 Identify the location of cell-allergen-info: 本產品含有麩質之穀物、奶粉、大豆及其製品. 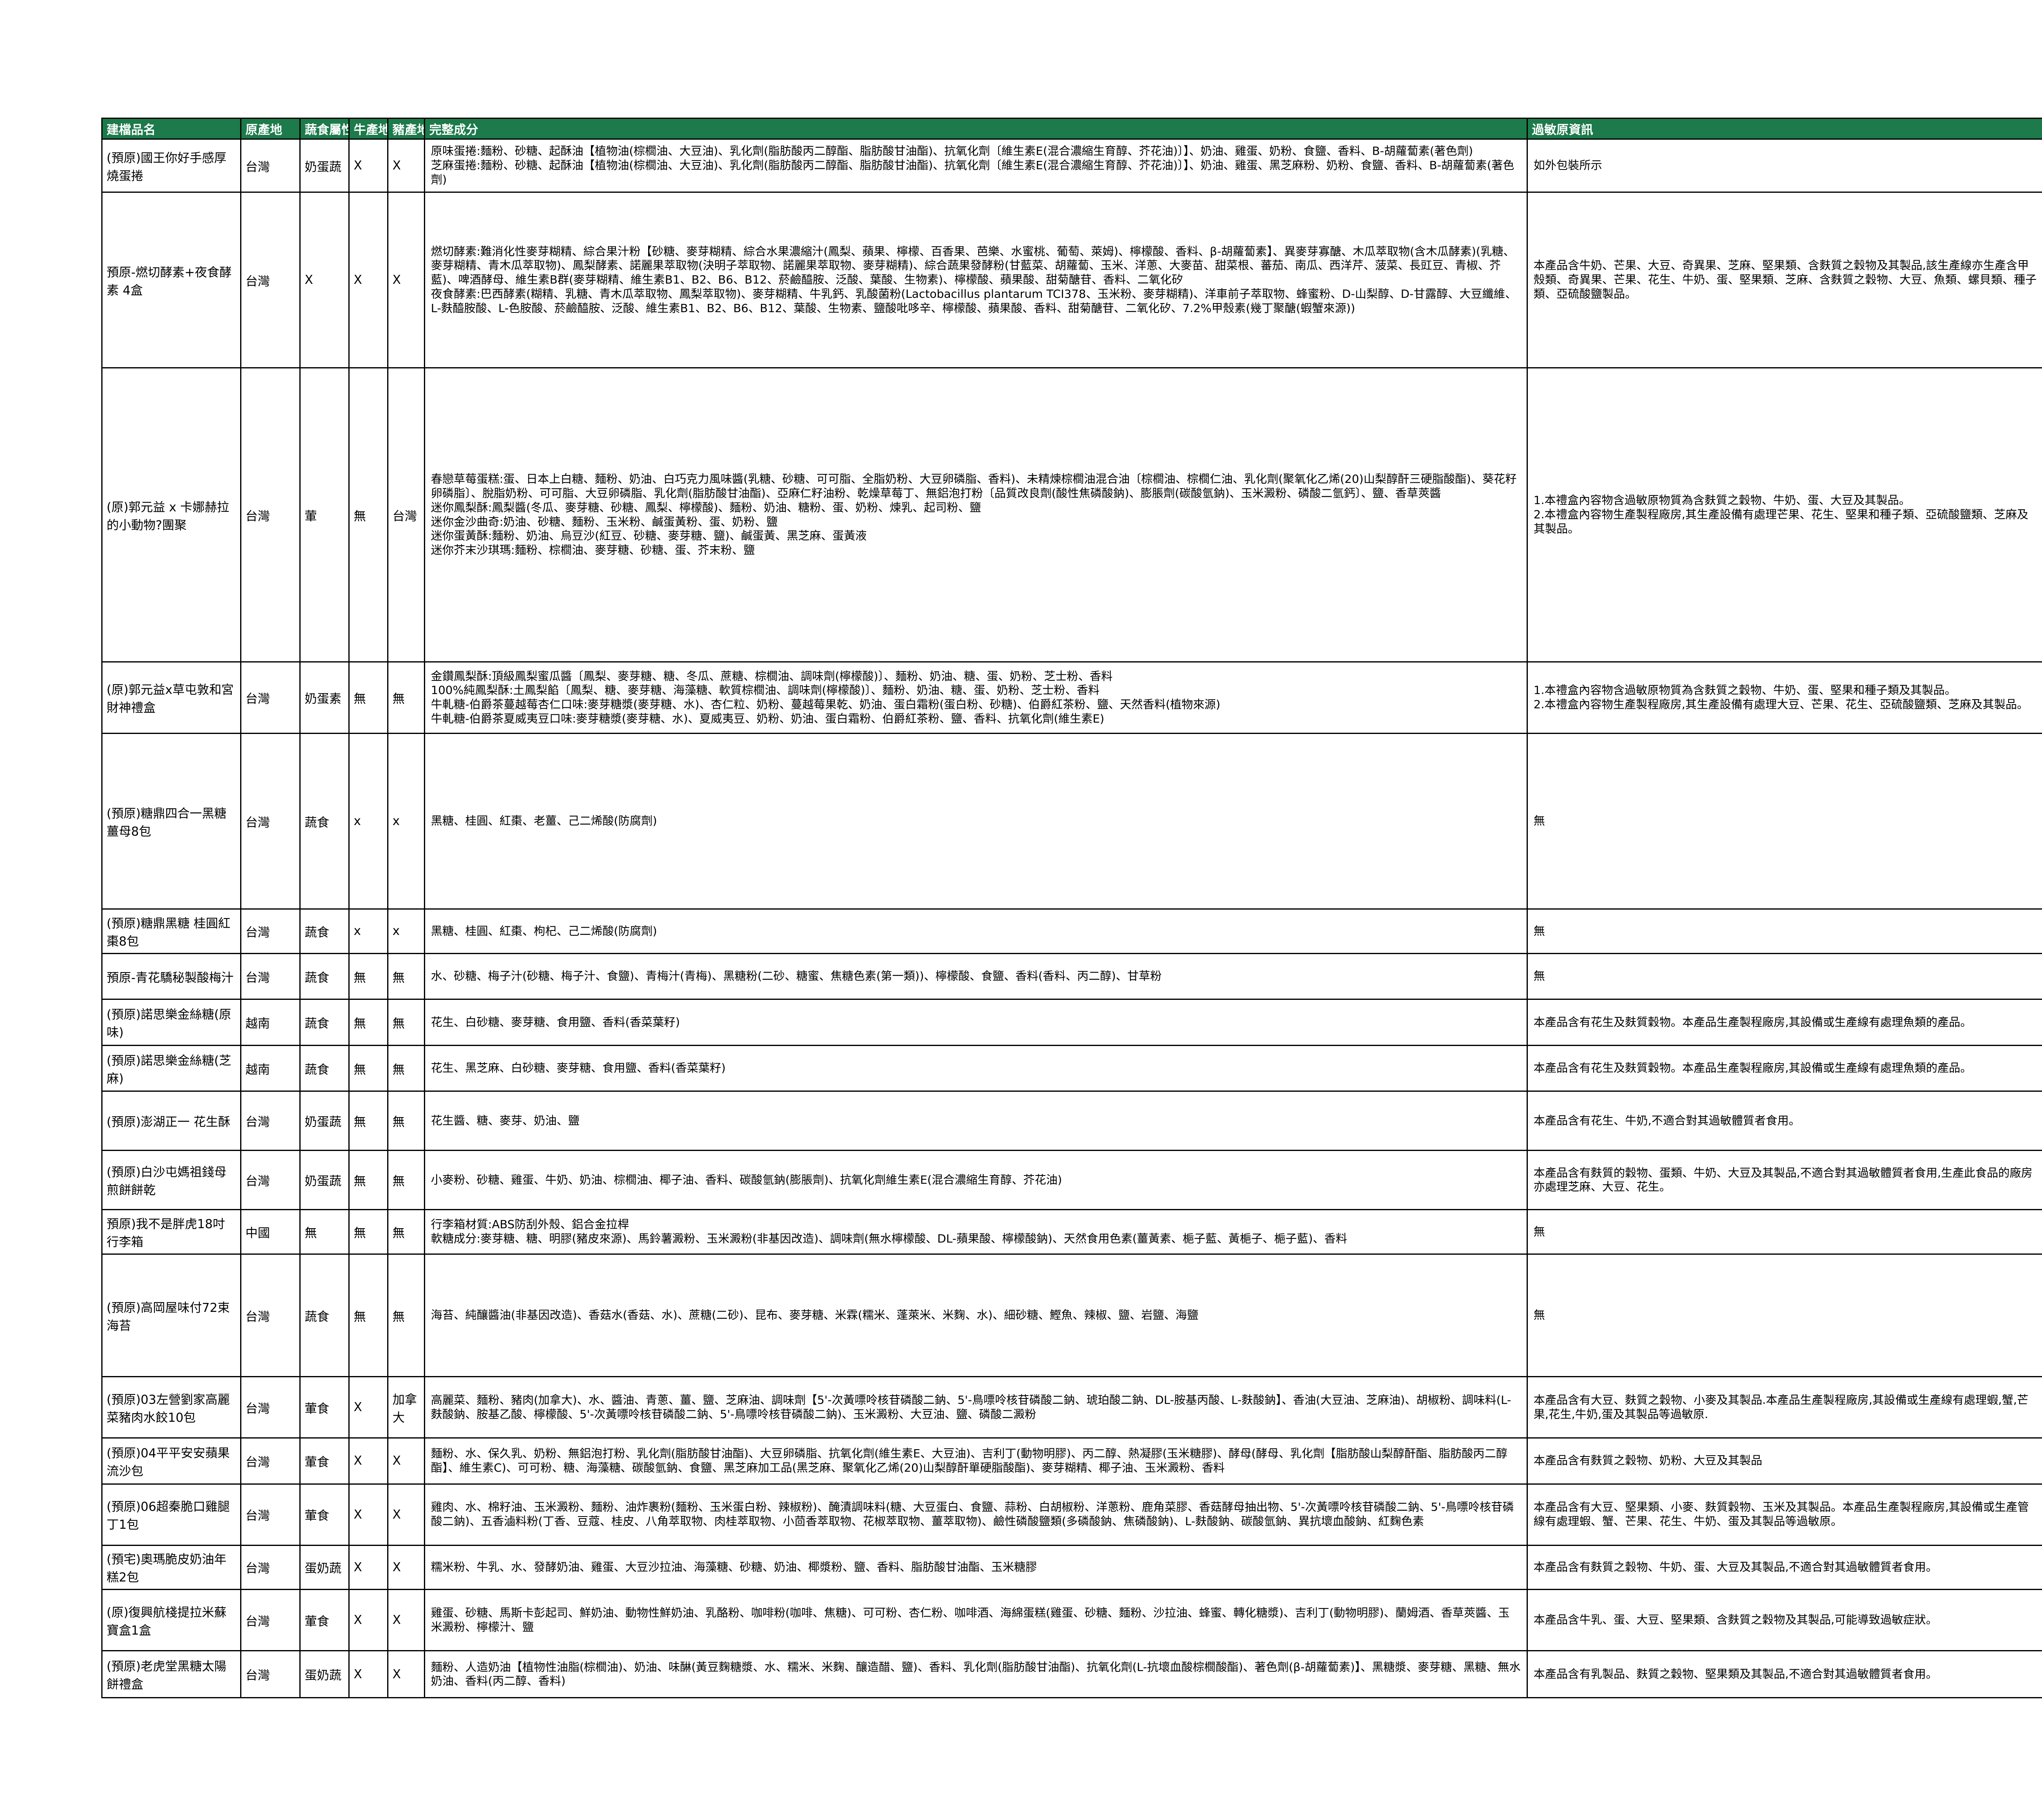
(1784, 1461).